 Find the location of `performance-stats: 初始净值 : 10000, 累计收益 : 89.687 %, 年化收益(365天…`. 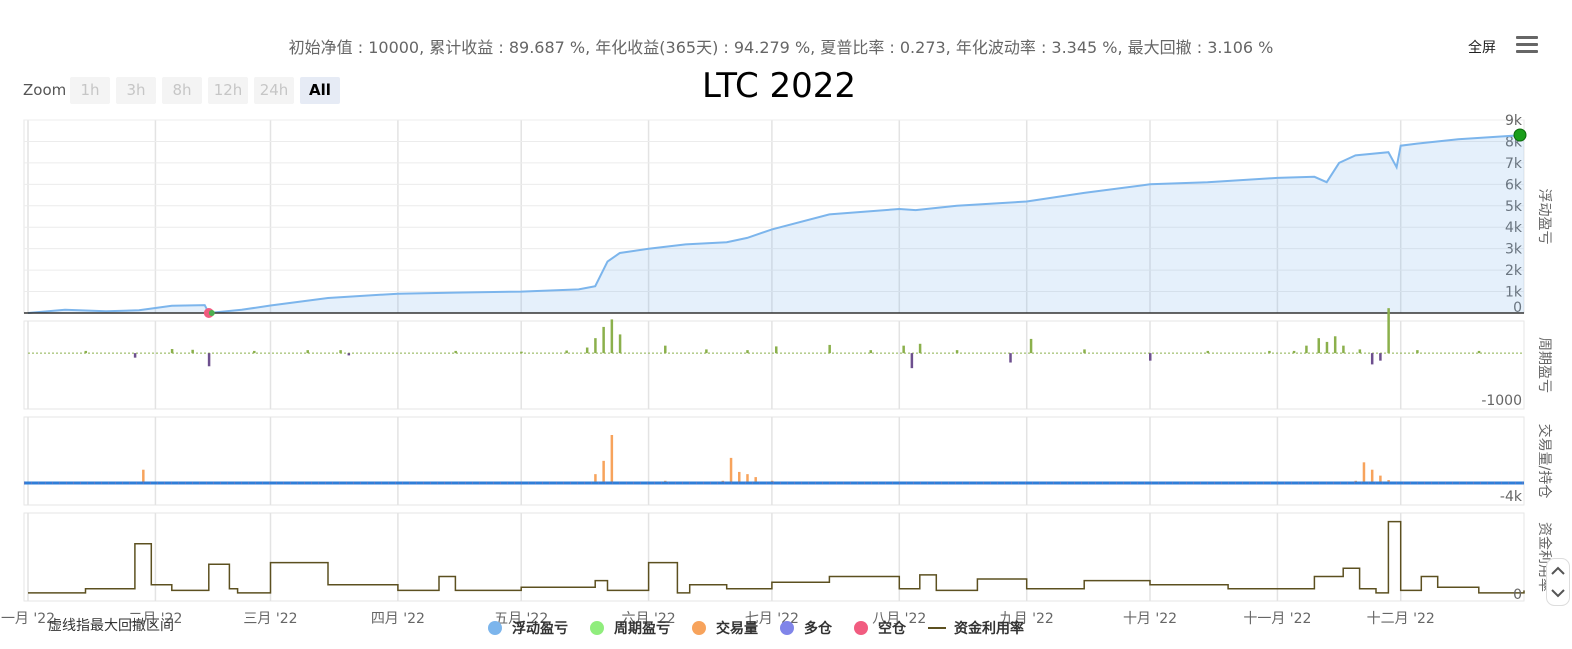

performance-stats: 初始净值 : 10000, 累计收益 : 89.687 %, 年化收益(365天… is located at coordinates (781, 47).